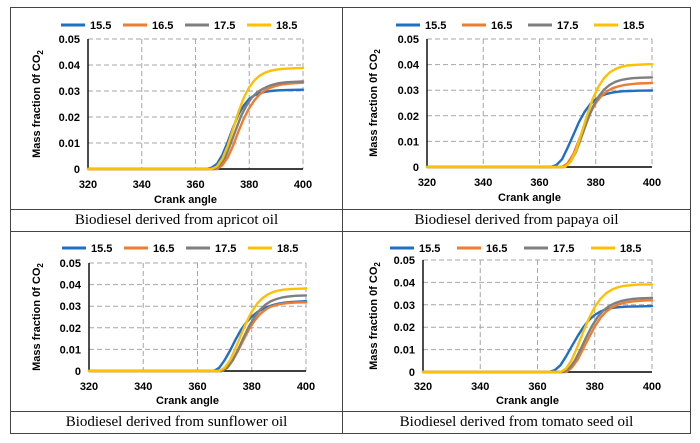 The height and width of the screenshot is (443, 700). What do you see at coordinates (176, 422) in the screenshot?
I see `caption-sunflower: Biodiesel derived from sunflower oil` at bounding box center [176, 422].